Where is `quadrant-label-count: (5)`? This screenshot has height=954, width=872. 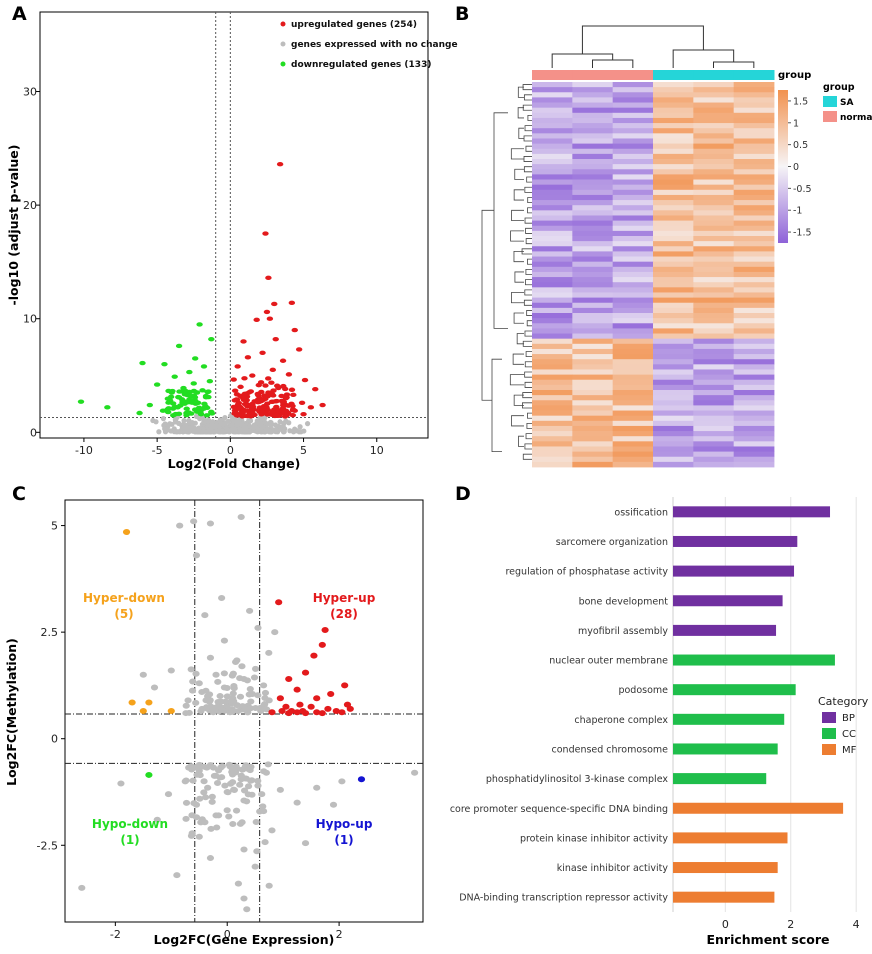 quadrant-label-count: (5) is located at coordinates (123, 614).